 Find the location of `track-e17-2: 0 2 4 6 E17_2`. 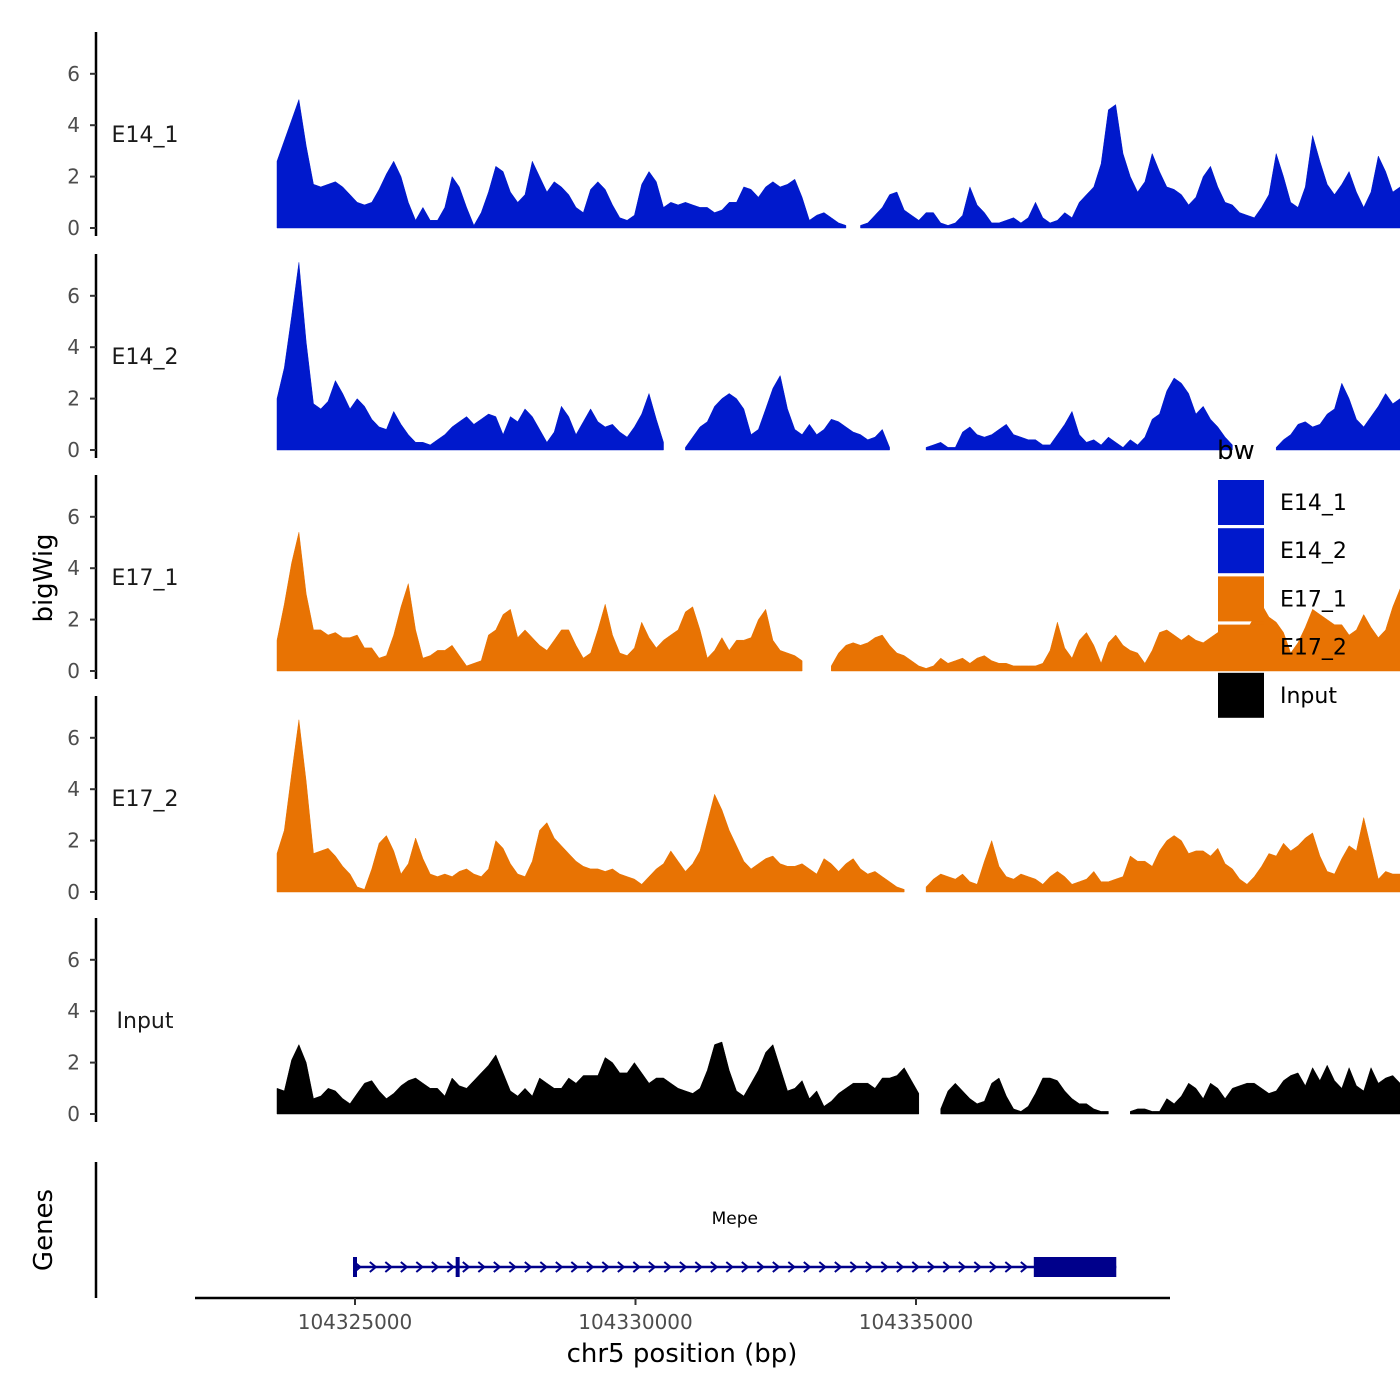

track-e17-2: 0 2 4 6 E17_2 is located at coordinates (733, 800).